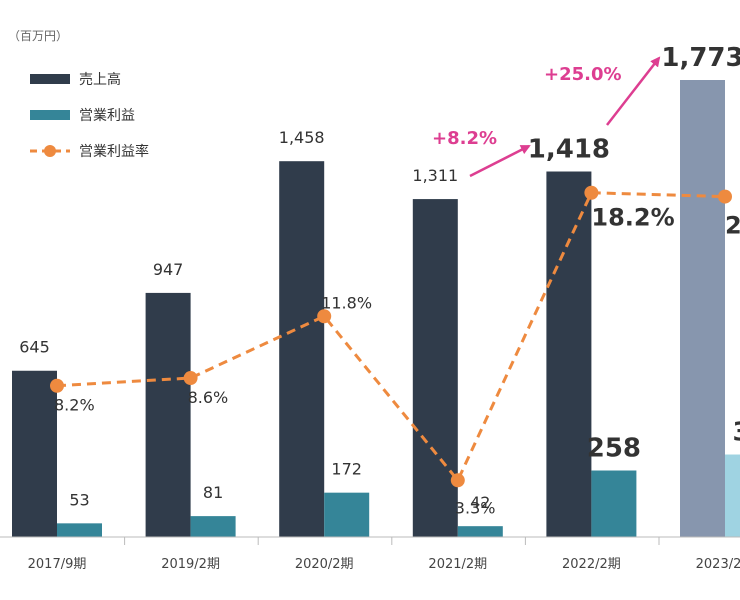 The image size is (740, 600). I want to click on margin-value-label: 2, so click(732, 226).